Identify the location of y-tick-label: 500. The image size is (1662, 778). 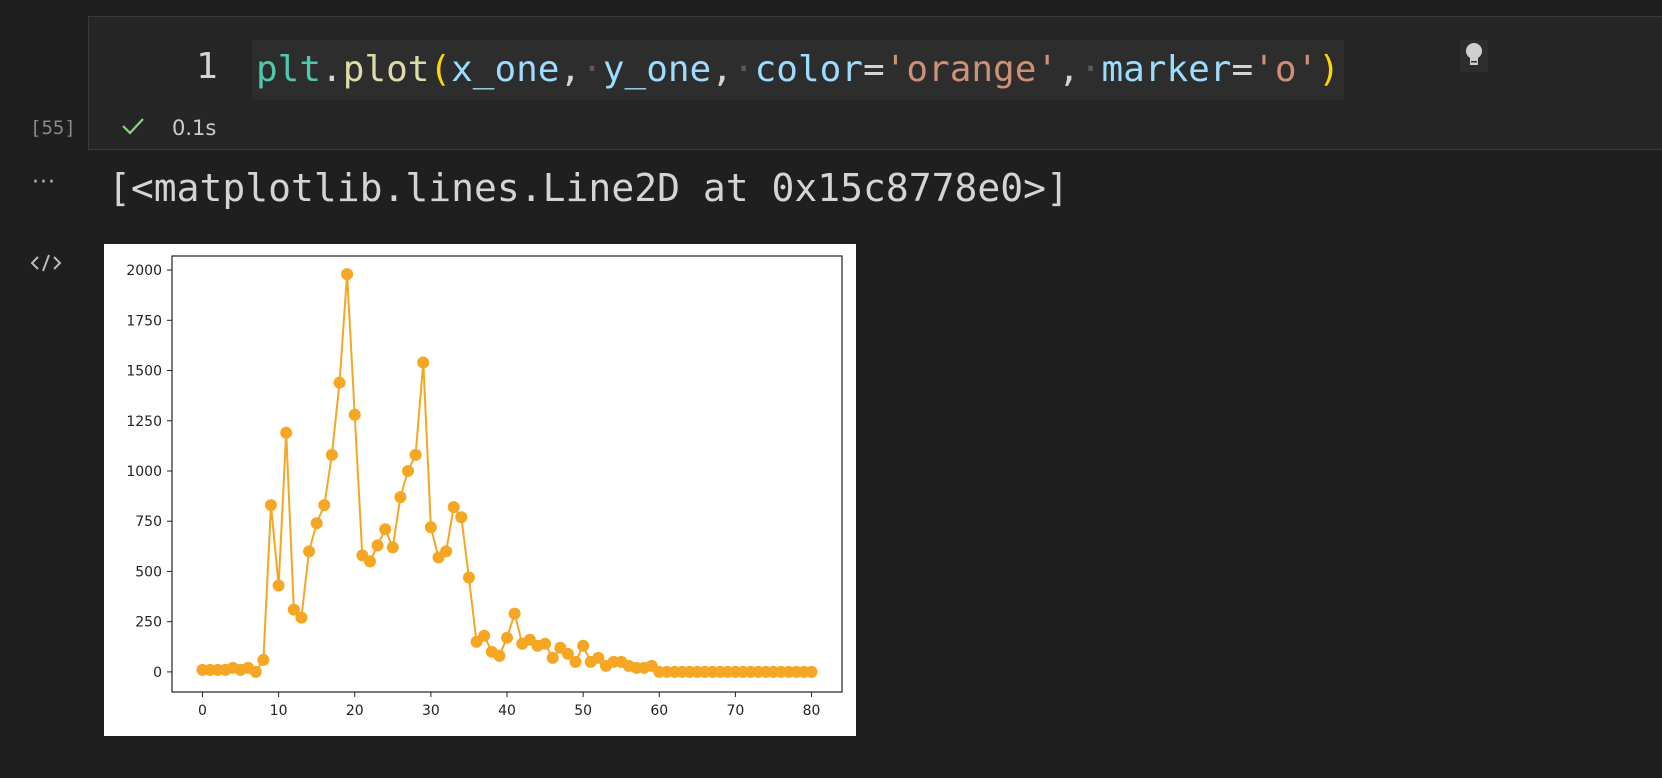
(148, 572).